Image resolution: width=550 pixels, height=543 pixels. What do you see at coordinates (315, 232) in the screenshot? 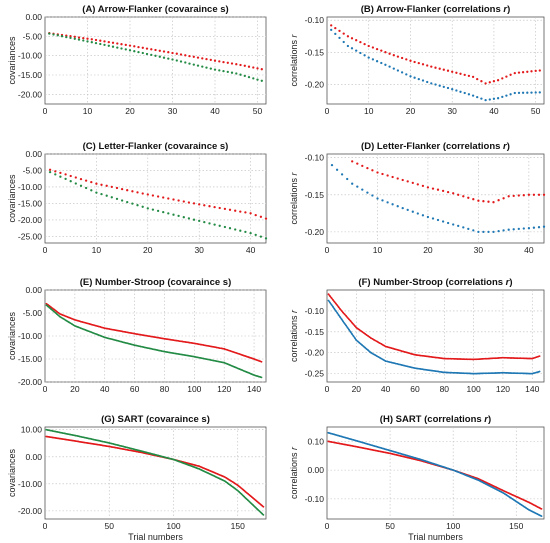
I see `y-tick-label: -0.20` at bounding box center [315, 232].